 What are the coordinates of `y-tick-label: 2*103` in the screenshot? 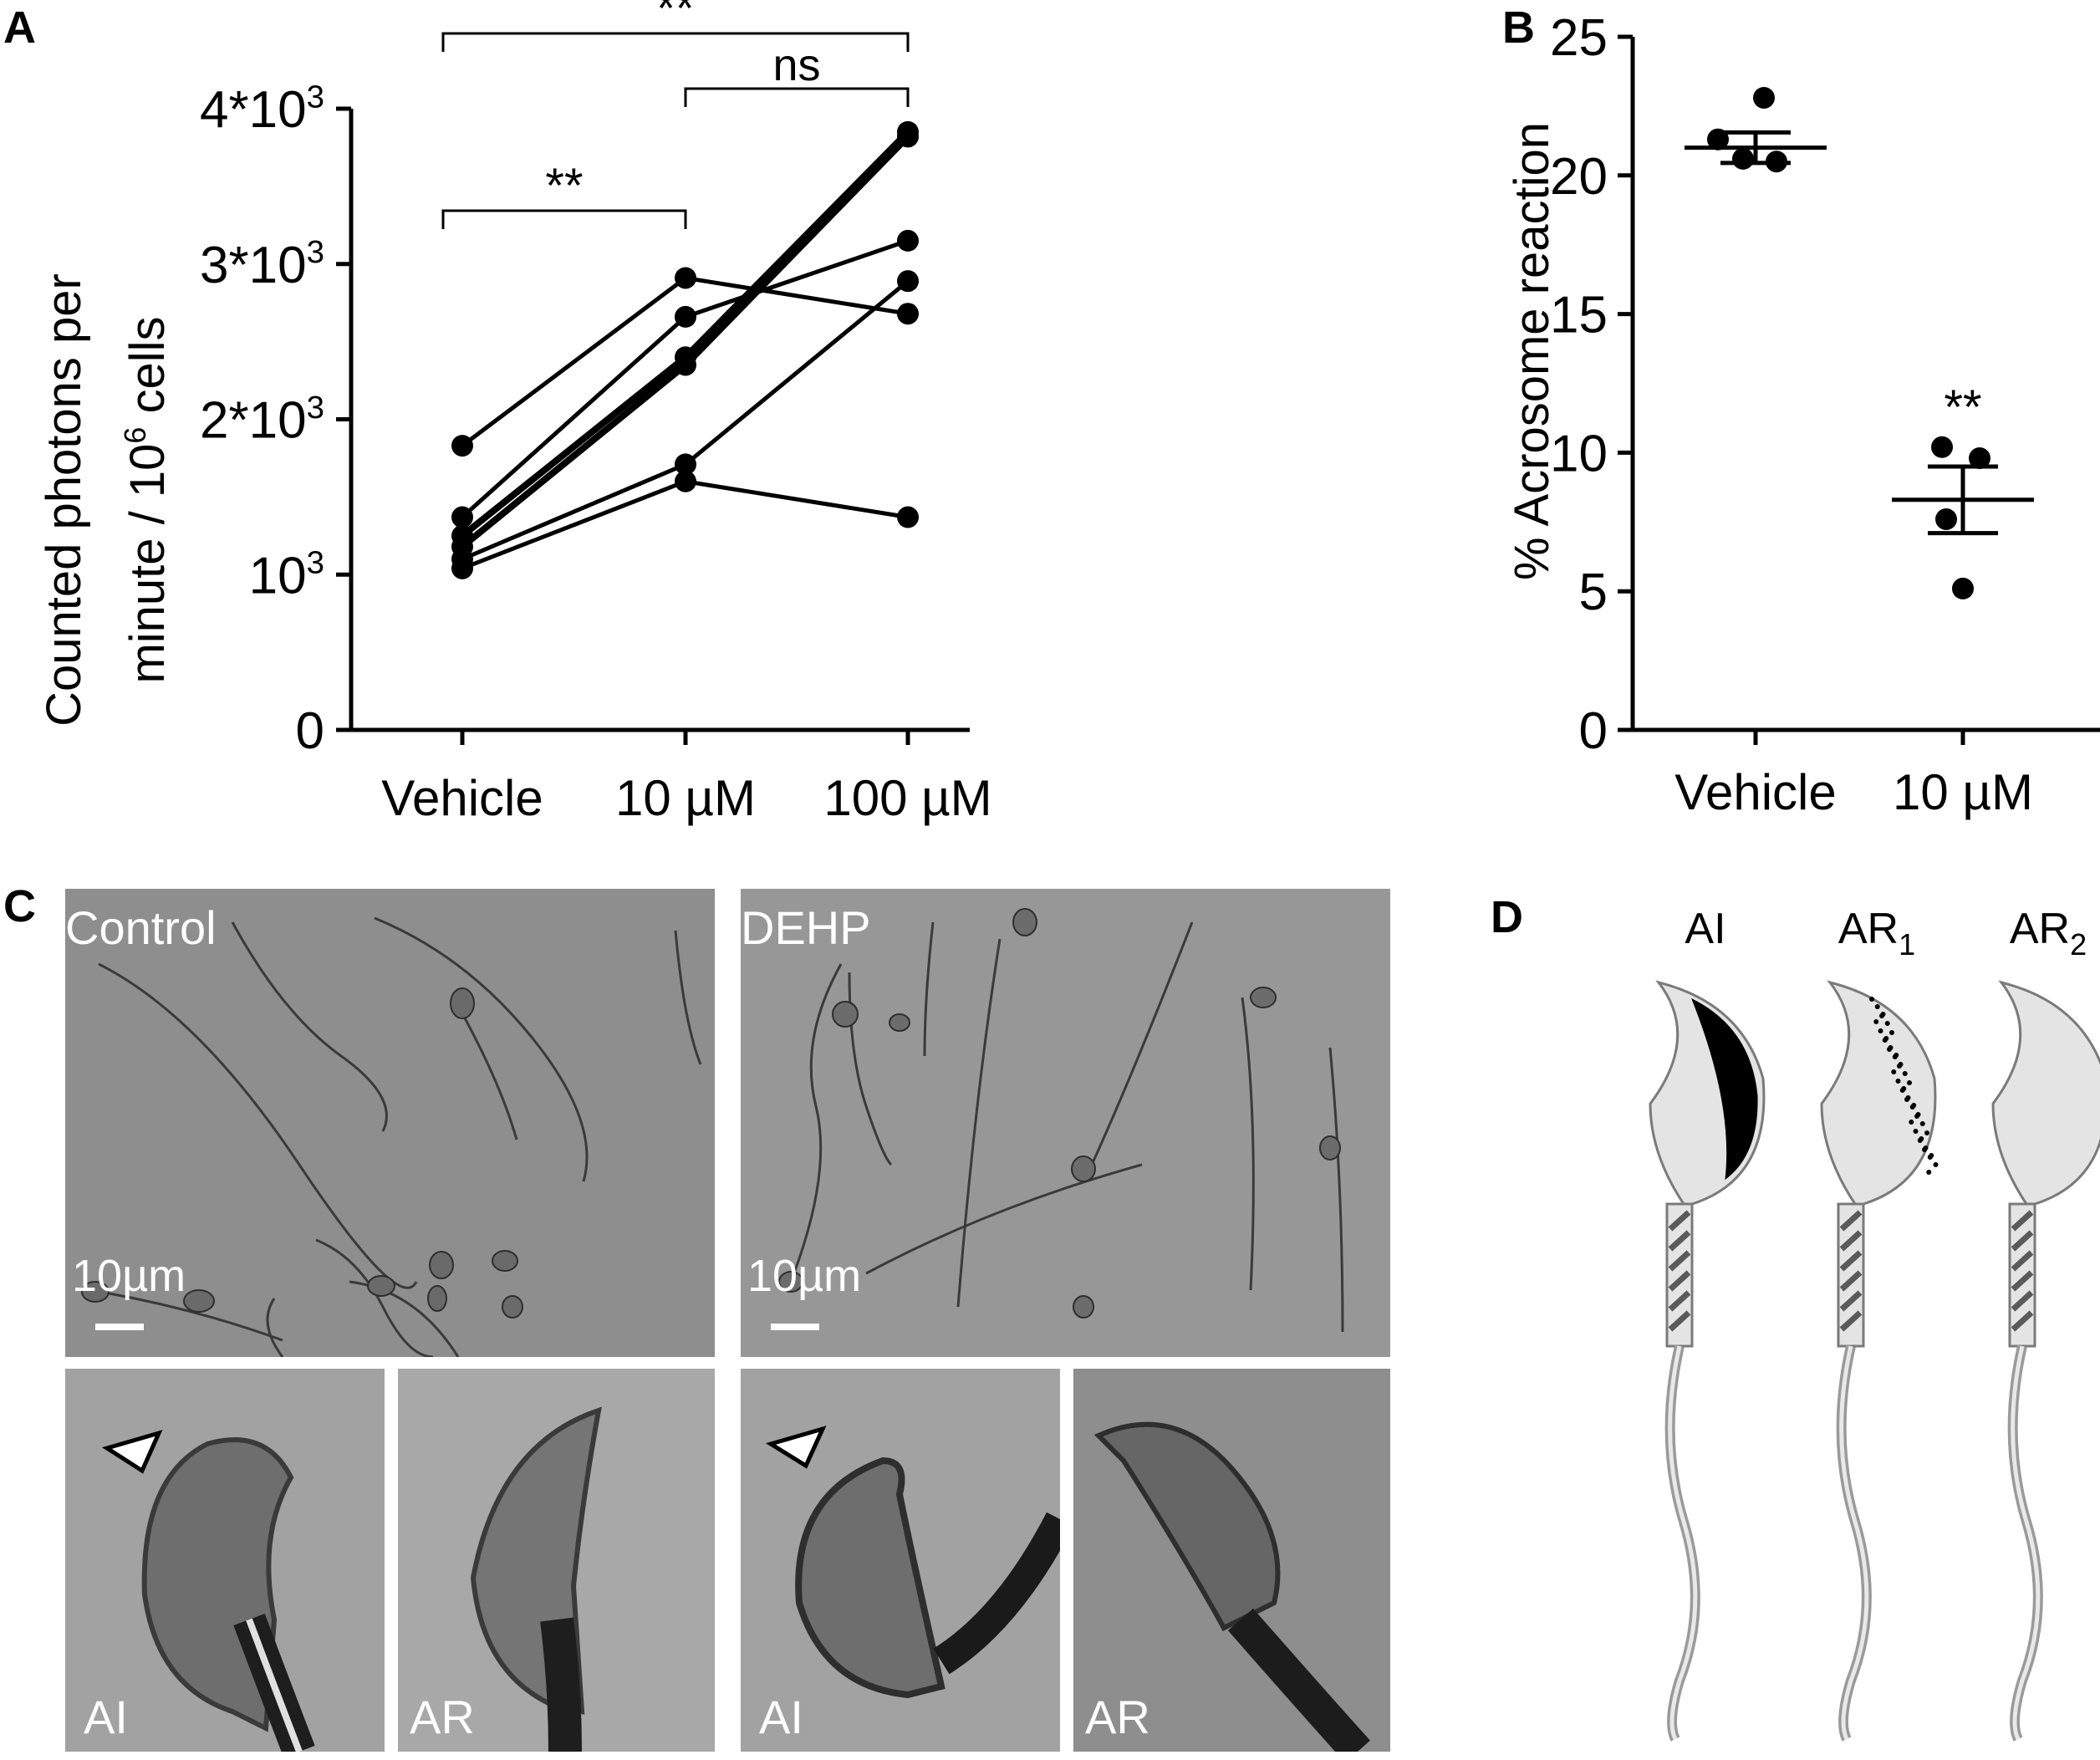 It's located at (262, 420).